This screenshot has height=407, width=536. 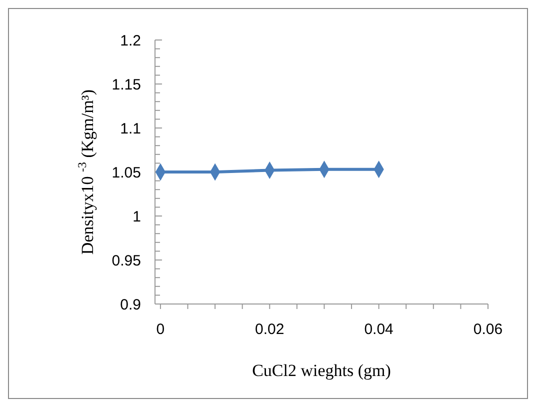 What do you see at coordinates (488, 329) in the screenshot?
I see `x-tick-label: 0.06` at bounding box center [488, 329].